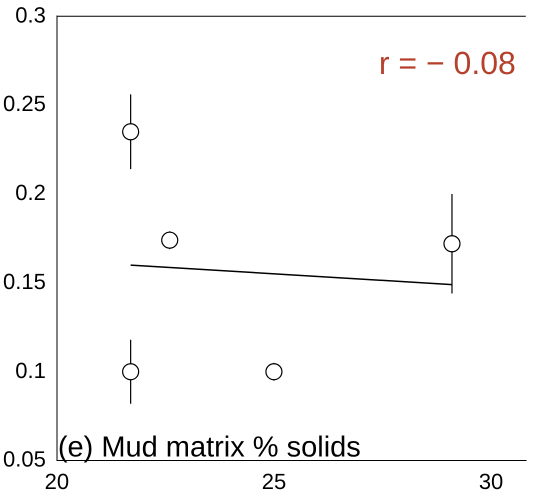 This screenshot has height=499, width=535. What do you see at coordinates (274, 481) in the screenshot?
I see `x-tick-label: 25` at bounding box center [274, 481].